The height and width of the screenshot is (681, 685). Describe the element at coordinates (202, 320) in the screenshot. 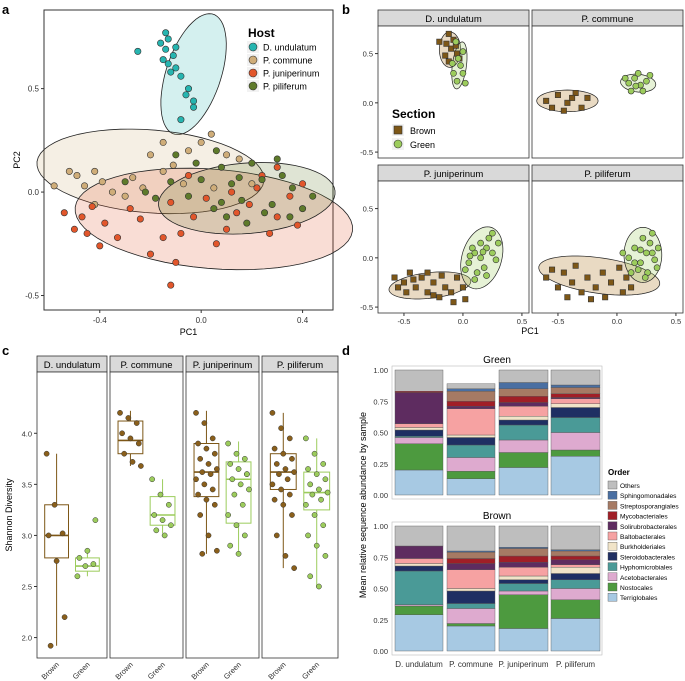

I see `x-tick-label: 0.0` at that location.